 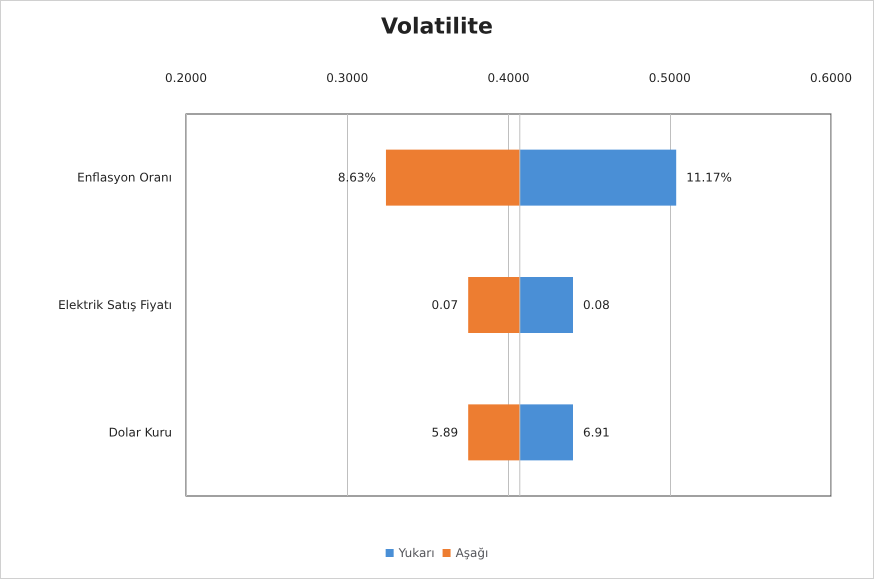 I want to click on x-tick-label: 0.2000, so click(x=186, y=78).